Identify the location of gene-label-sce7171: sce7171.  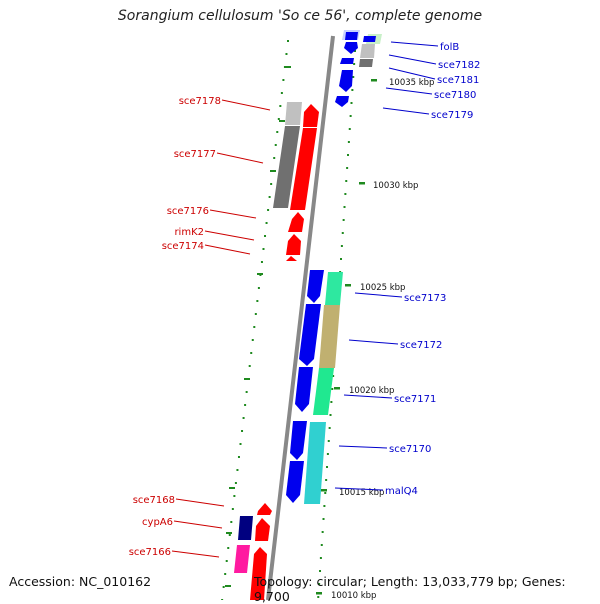
(415, 399).